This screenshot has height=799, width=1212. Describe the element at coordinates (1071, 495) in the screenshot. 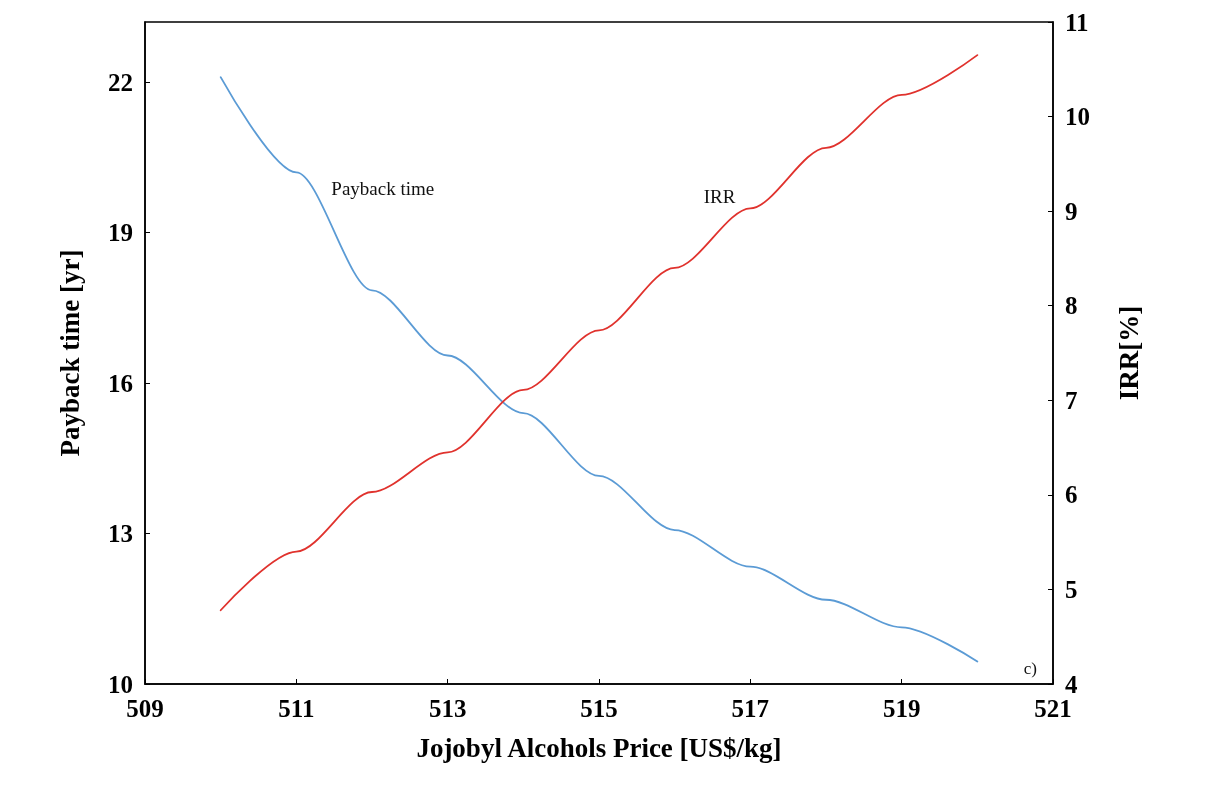

I see `y2-tick-label: 6` at that location.